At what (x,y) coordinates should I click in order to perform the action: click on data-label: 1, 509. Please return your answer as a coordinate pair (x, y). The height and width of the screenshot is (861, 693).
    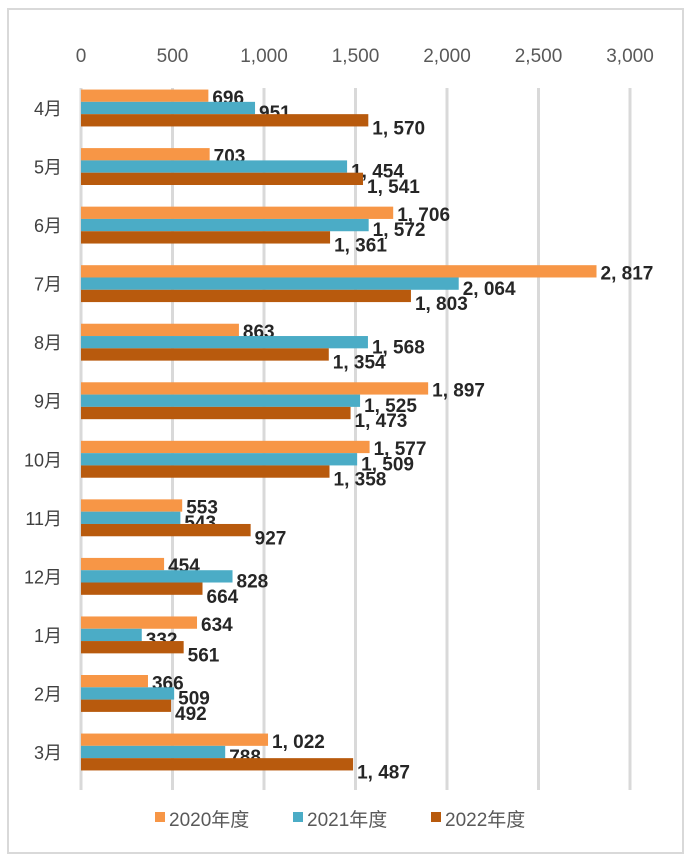
    Looking at the image, I should click on (387, 464).